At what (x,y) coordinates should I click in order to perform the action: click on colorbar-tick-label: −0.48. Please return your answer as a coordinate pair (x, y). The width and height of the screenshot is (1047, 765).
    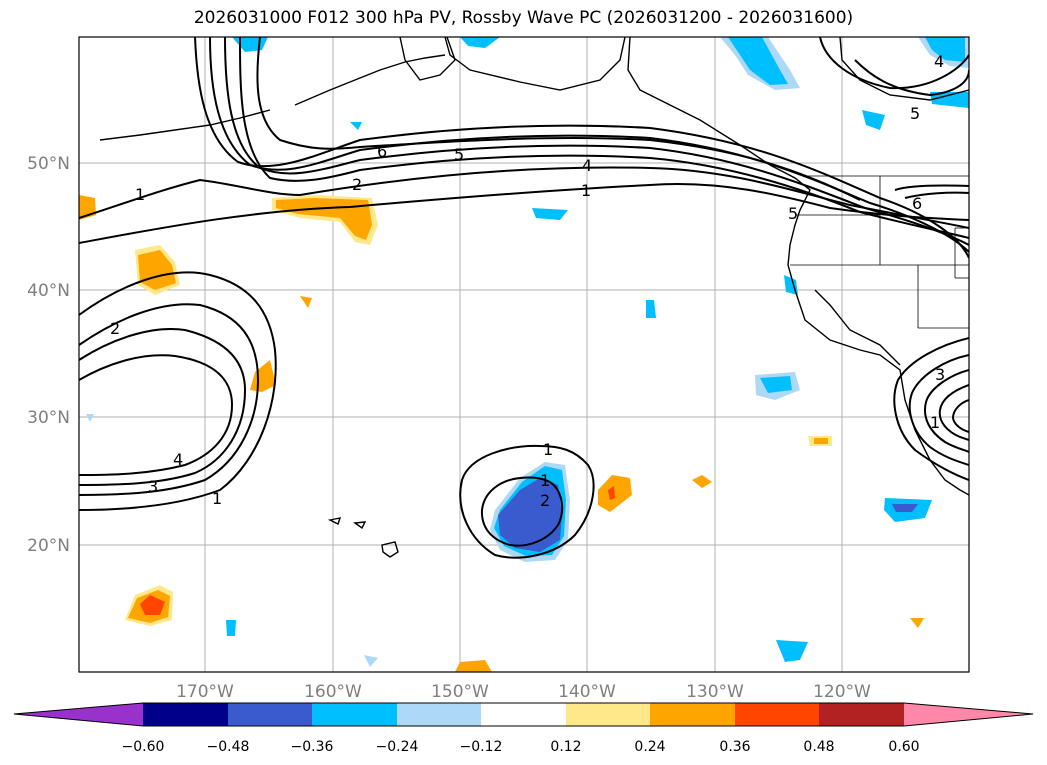
    Looking at the image, I should click on (228, 747).